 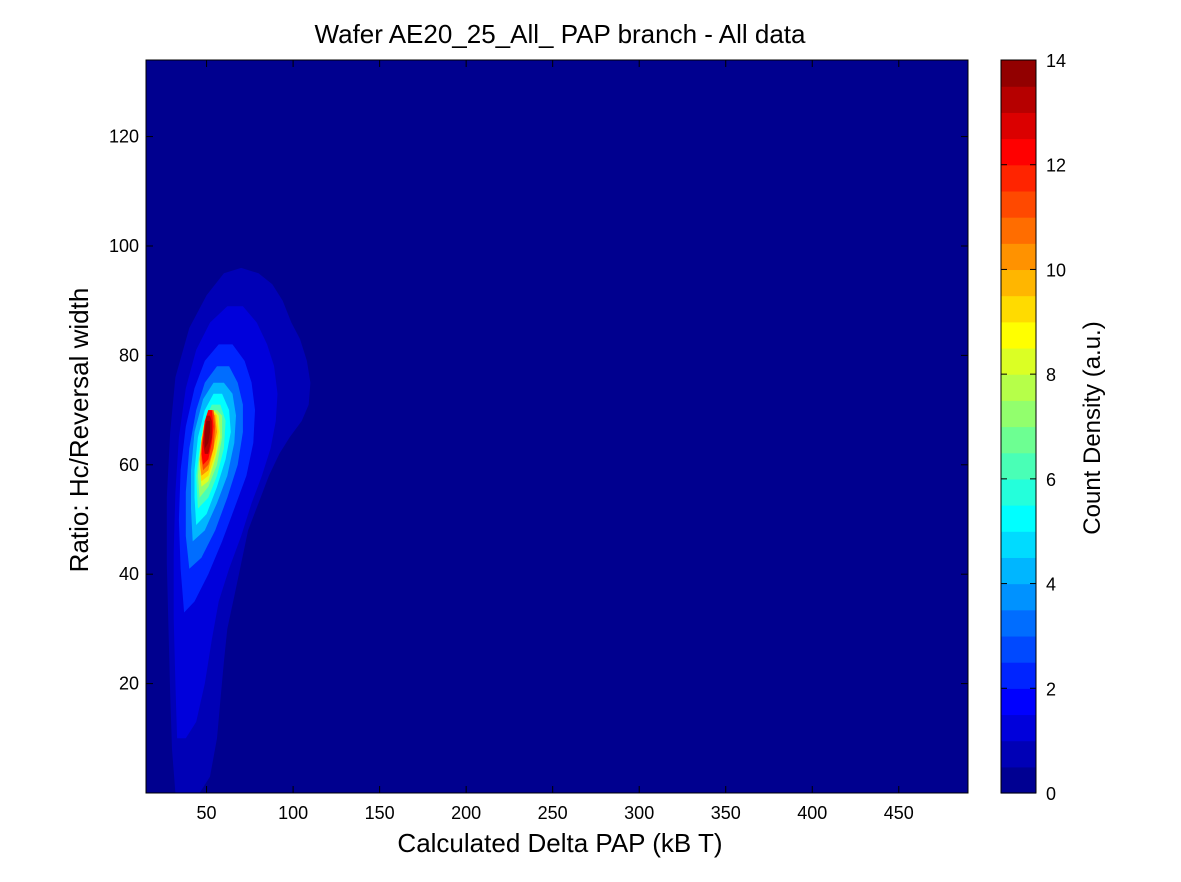 What do you see at coordinates (129, 684) in the screenshot?
I see `y-tick-label: 20` at bounding box center [129, 684].